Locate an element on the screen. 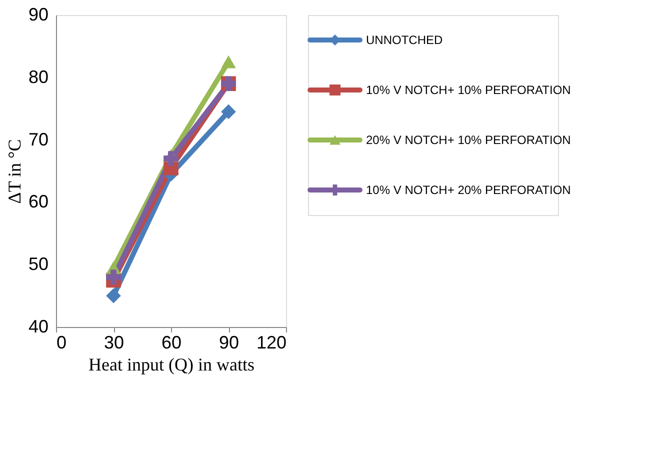 The width and height of the screenshot is (652, 453). y-tick-label: 40 is located at coordinates (38, 326).